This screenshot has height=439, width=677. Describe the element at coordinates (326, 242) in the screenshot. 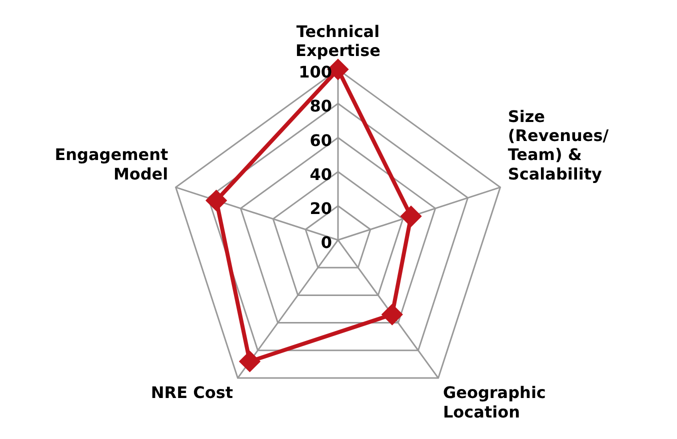

I see `y-tick-label: 0` at that location.